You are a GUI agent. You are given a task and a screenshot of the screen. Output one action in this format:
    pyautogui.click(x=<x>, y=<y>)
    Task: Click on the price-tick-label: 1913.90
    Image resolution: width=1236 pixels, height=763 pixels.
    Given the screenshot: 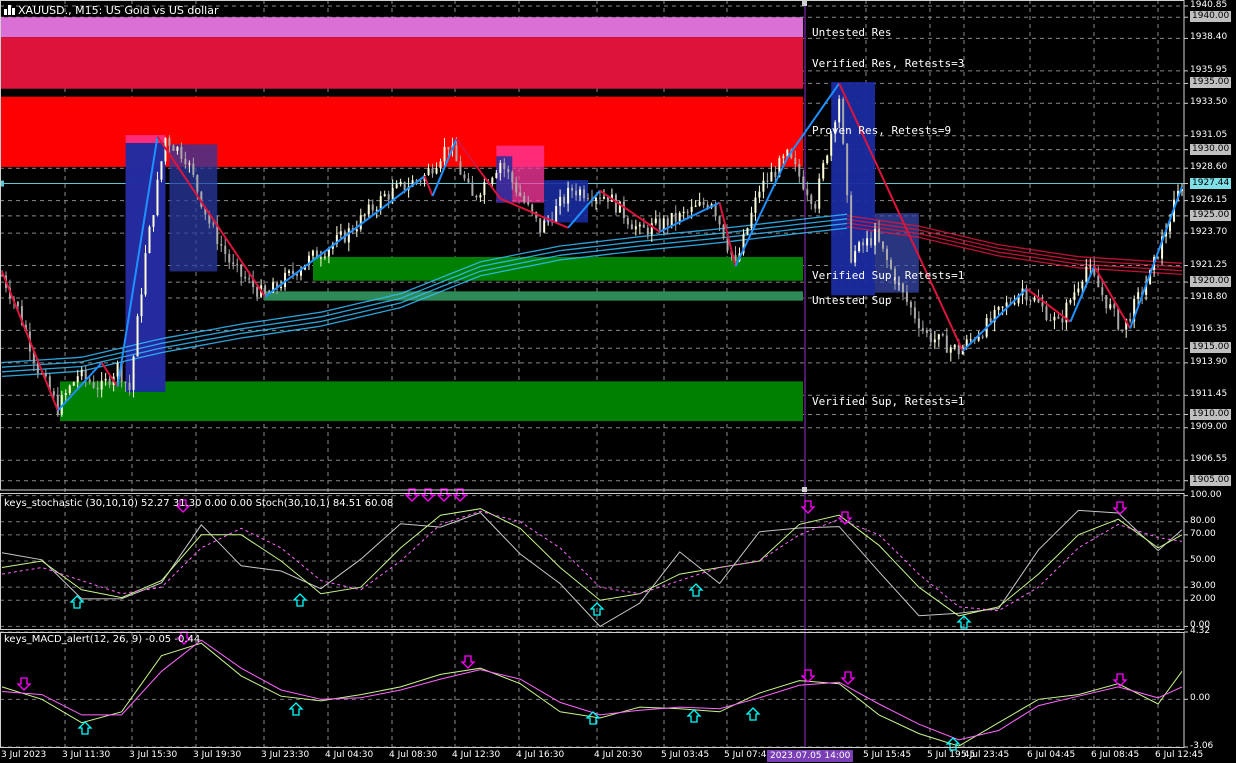 What is the action you would take?
    pyautogui.click(x=1209, y=361)
    